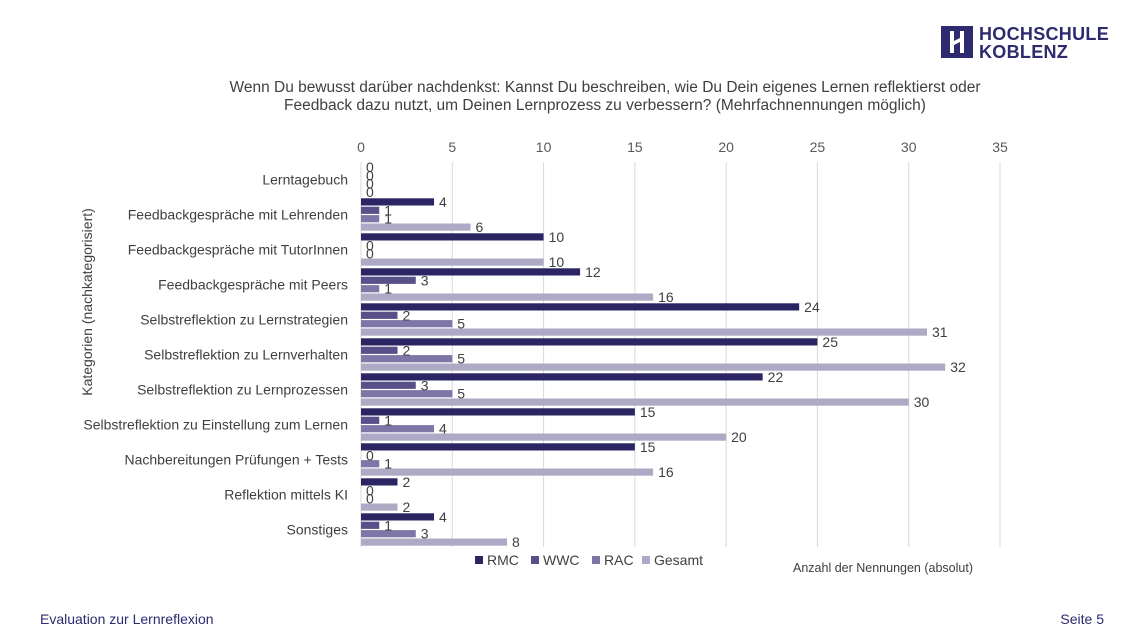 The image size is (1144, 640). I want to click on data-label: 32, so click(958, 367).